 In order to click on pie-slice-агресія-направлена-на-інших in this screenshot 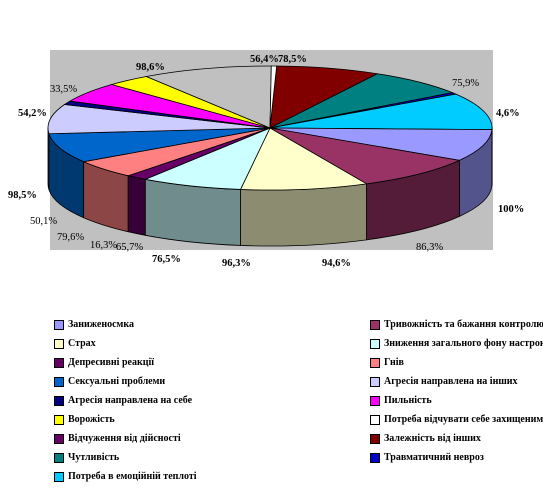, I will do `click(159, 119)`.